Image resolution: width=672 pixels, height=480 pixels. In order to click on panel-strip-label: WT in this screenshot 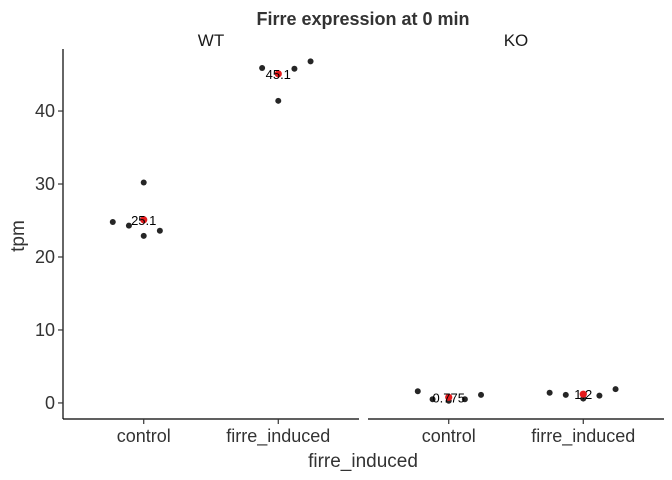, I will do `click(211, 40)`.